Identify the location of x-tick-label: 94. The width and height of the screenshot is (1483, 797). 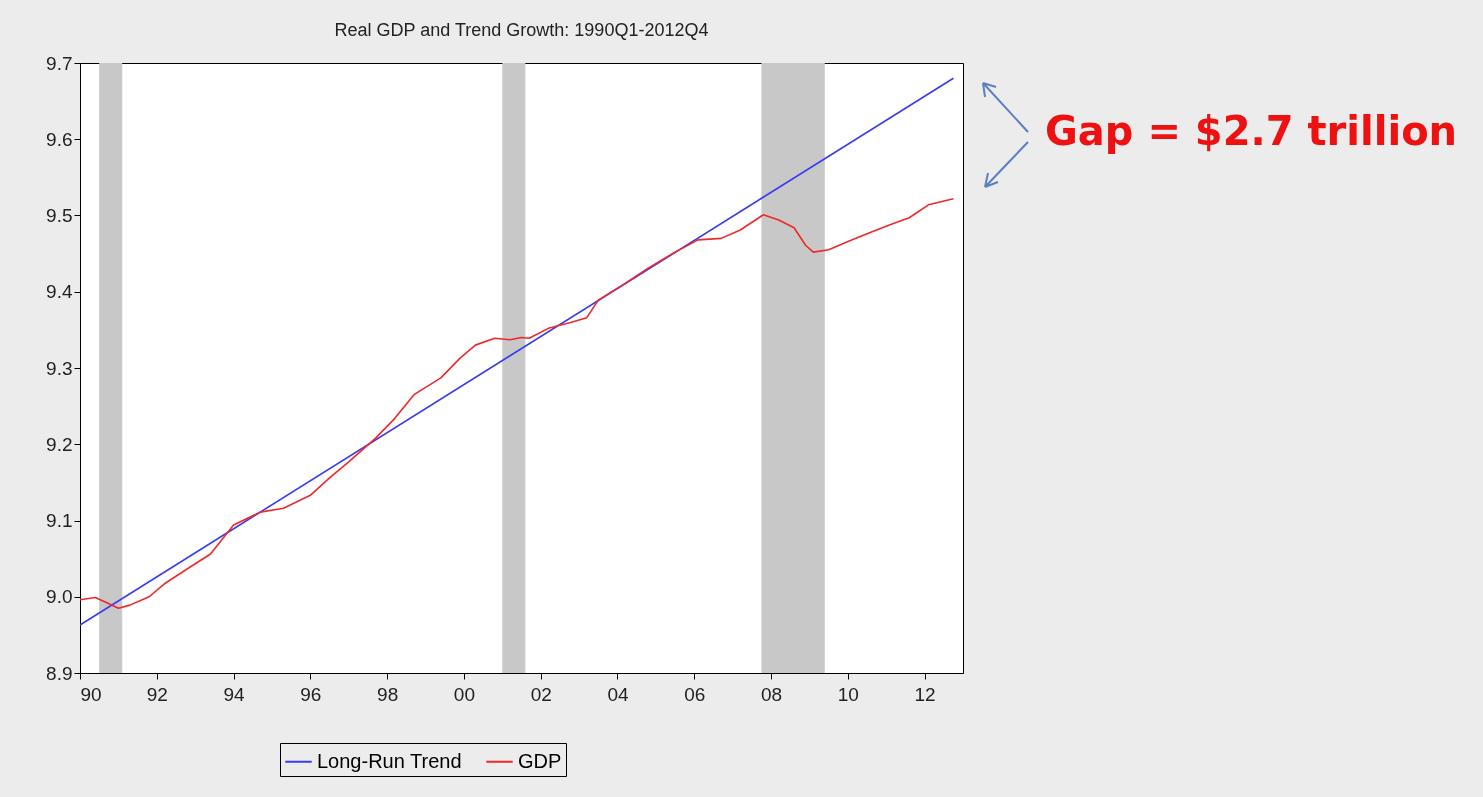
(234, 694).